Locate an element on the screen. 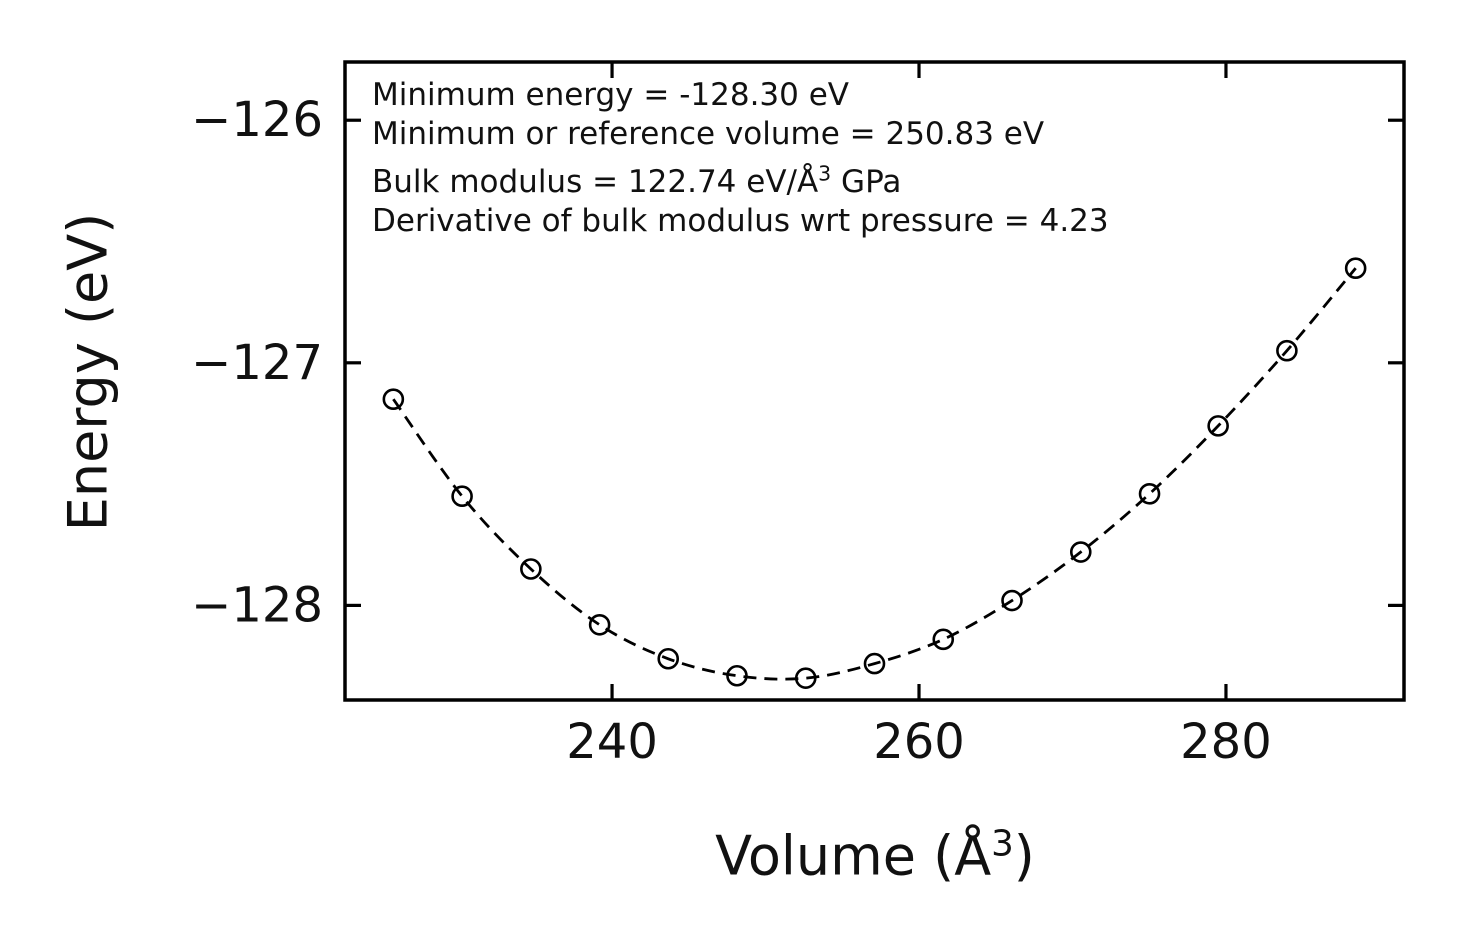 The width and height of the screenshot is (1469, 943). annotation-line: Minimum energy = -128.30 eV is located at coordinates (740, 95).